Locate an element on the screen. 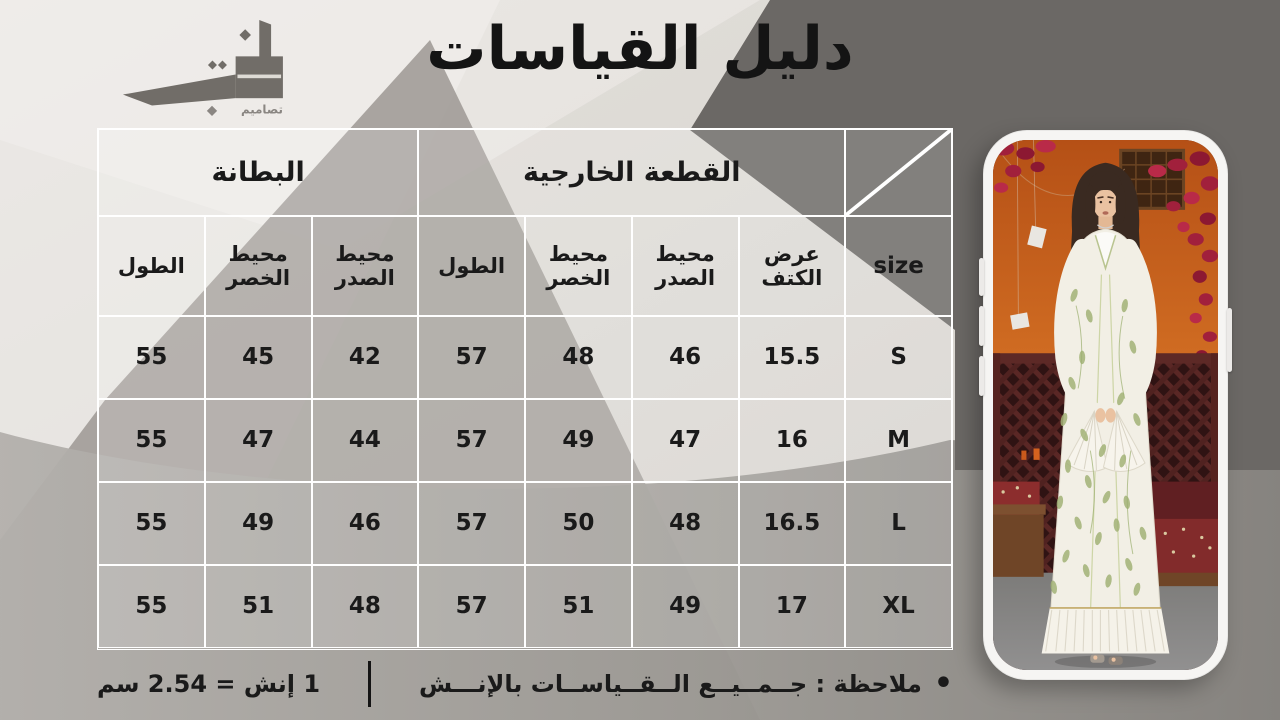  cell-xl-lining-waist: 51 is located at coordinates (258, 606).